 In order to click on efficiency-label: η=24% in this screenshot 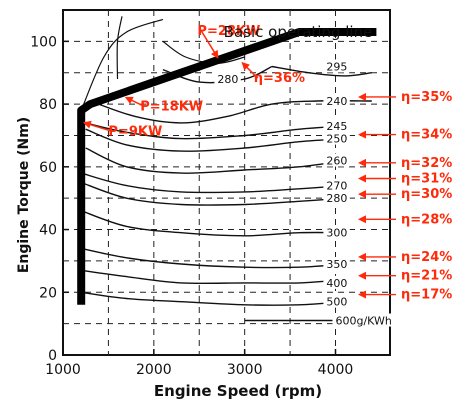, I will do `click(426, 257)`.